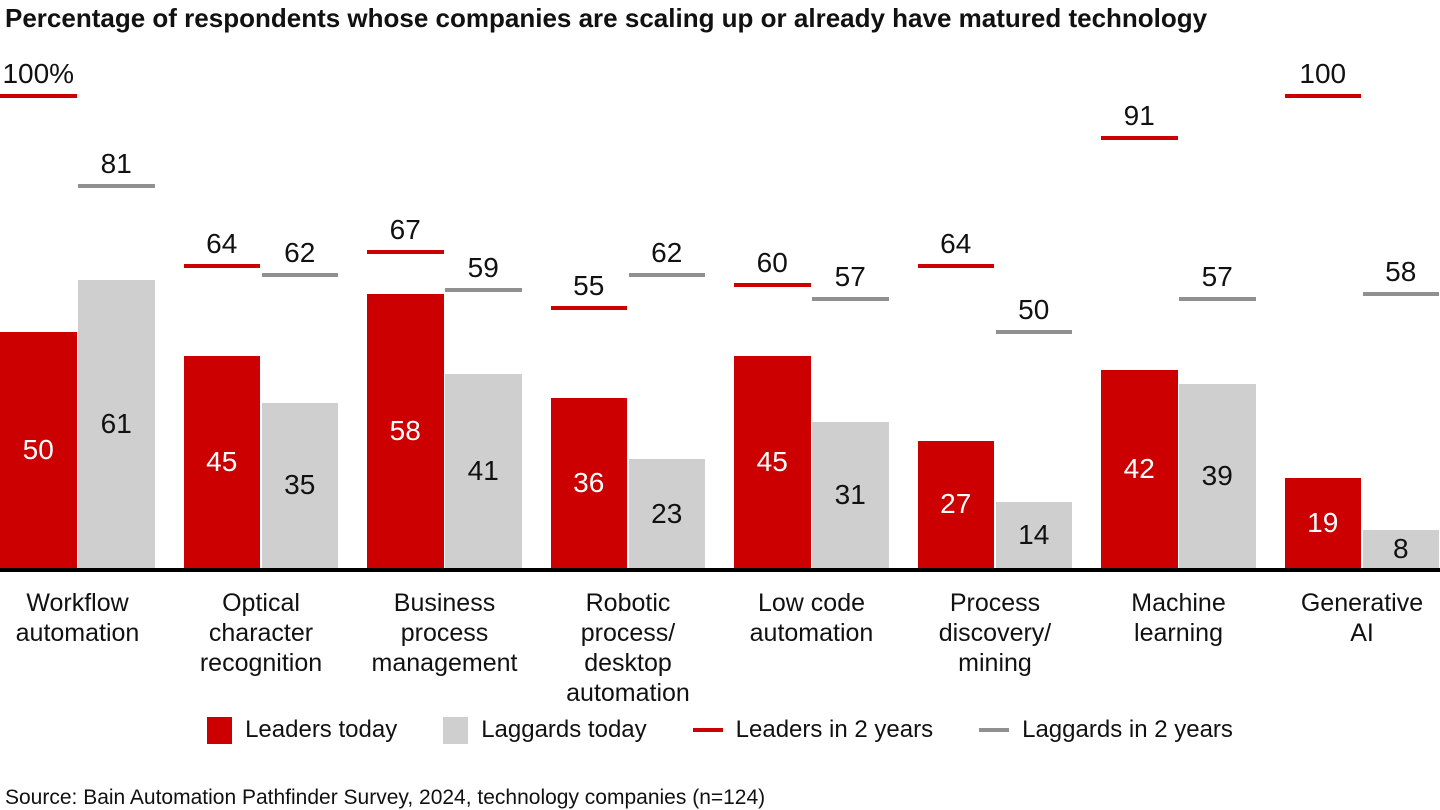 The image size is (1440, 810). I want to click on bar-value-laggards-today-business-process-management: 41, so click(483, 471).